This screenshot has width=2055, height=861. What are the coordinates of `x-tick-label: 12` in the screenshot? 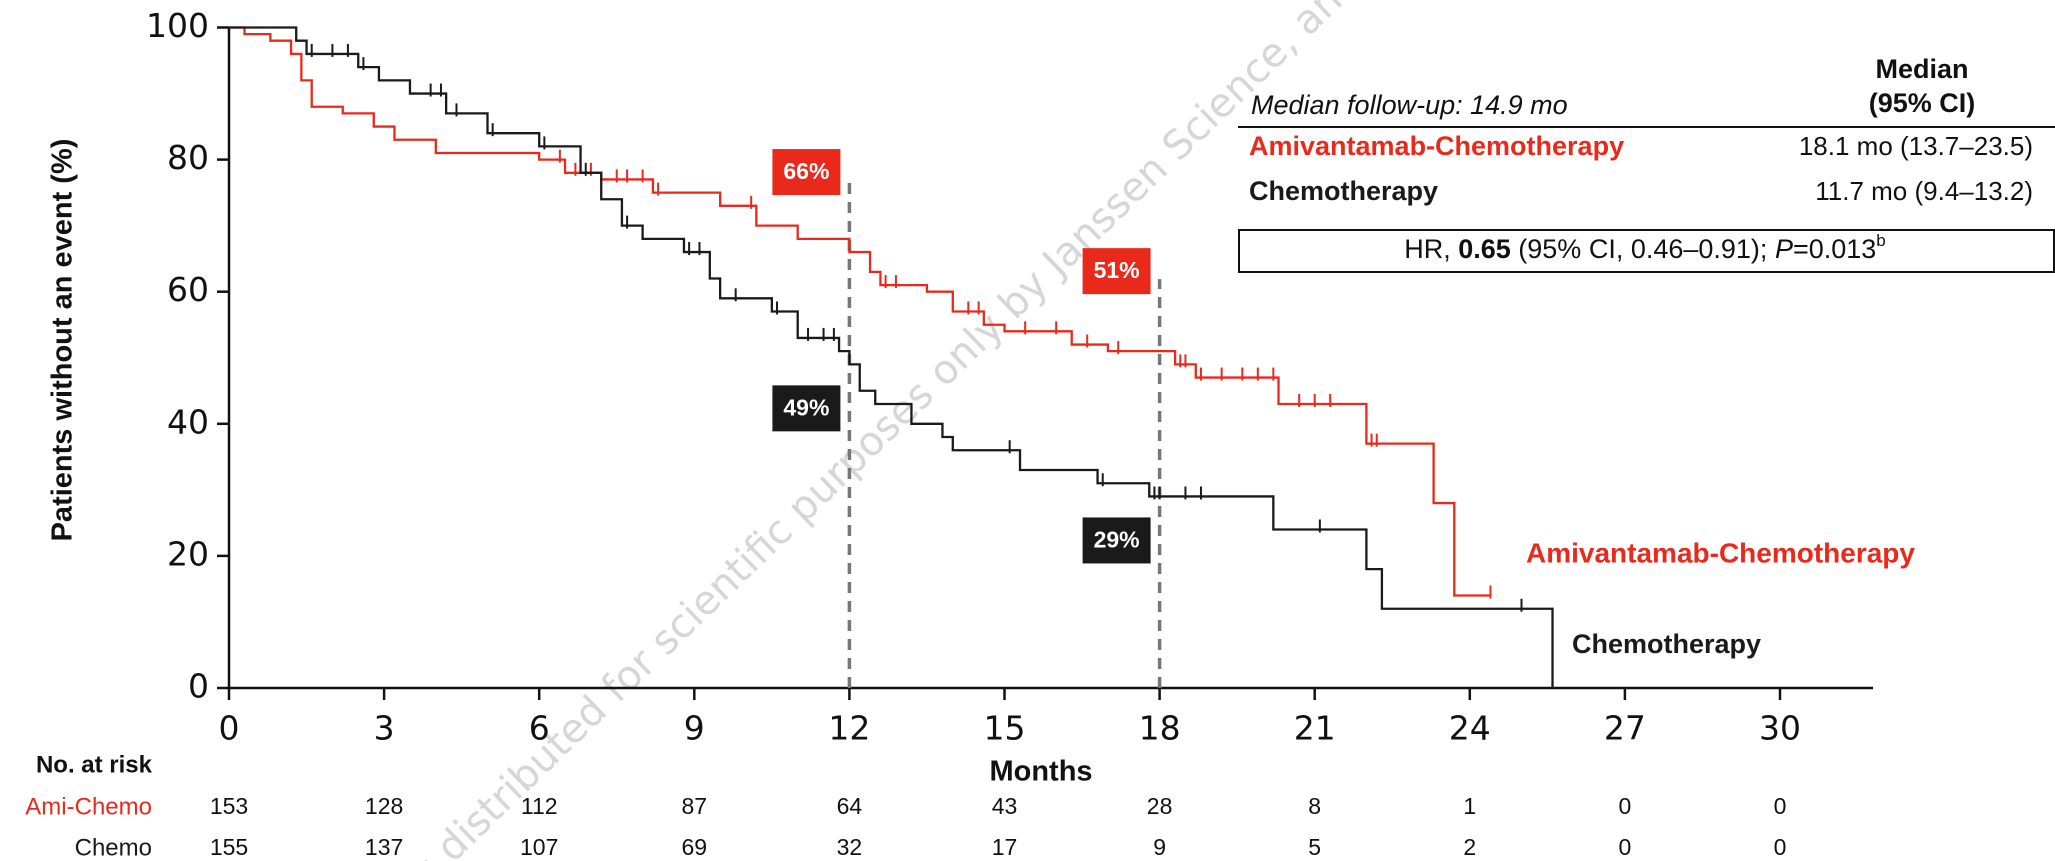 It's located at (849, 728).